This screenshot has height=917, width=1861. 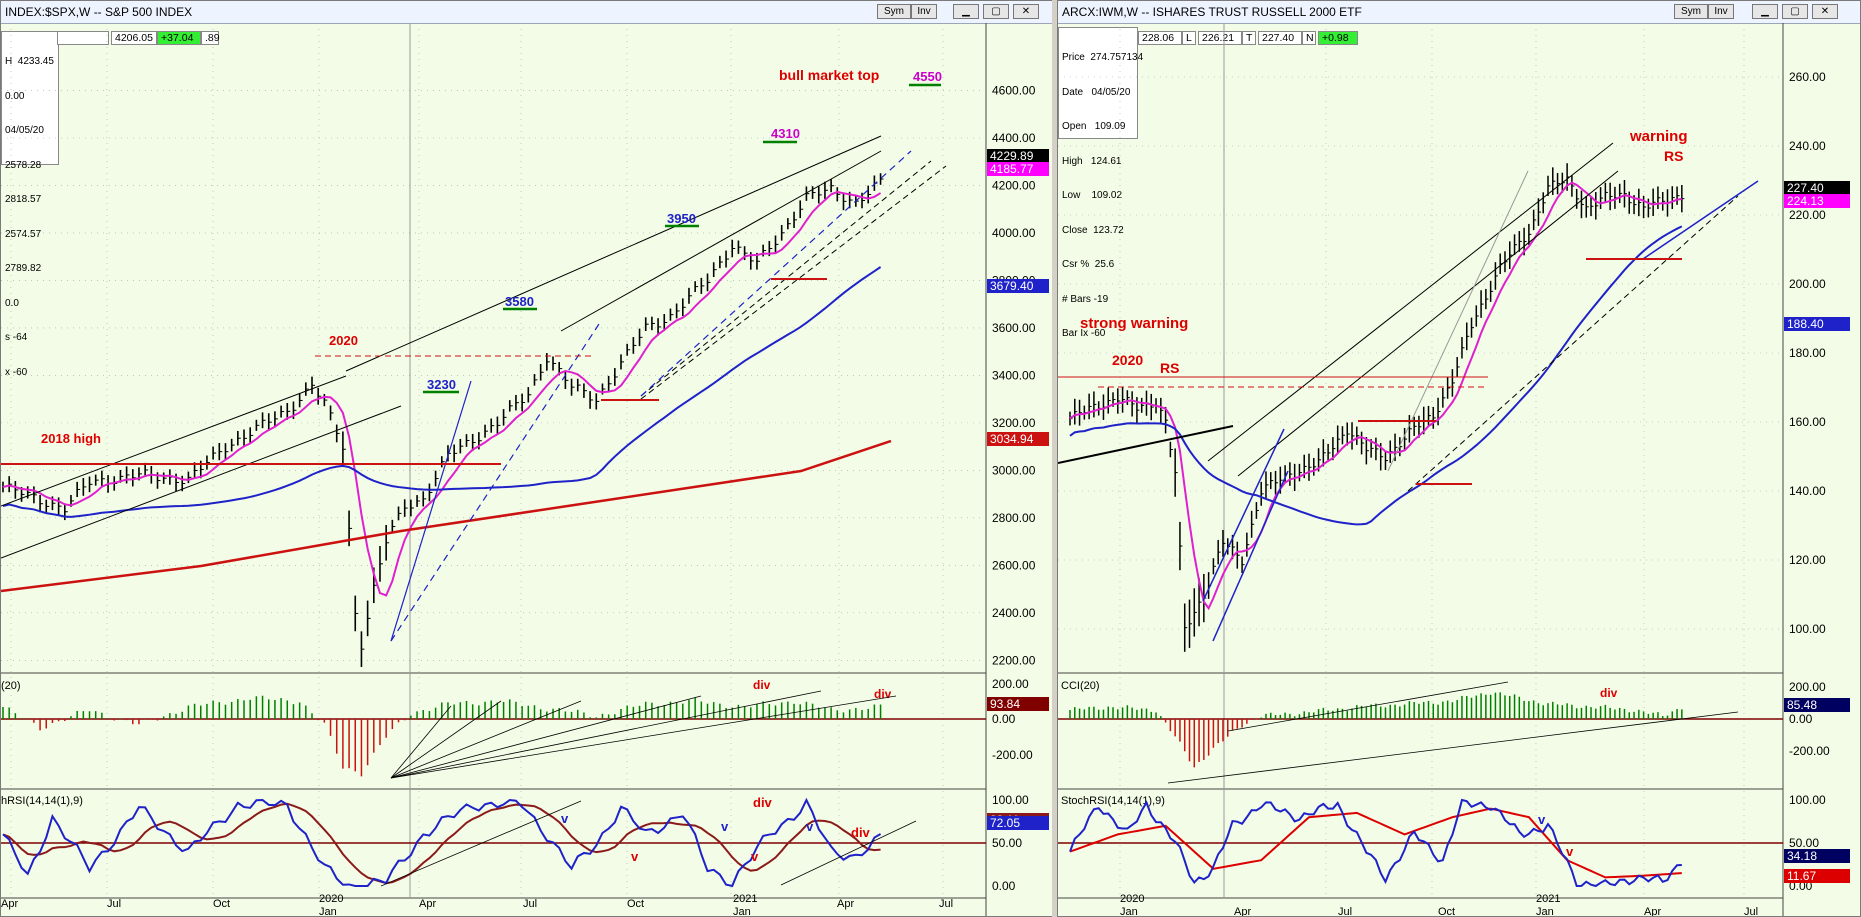 I want to click on iwm-xaxis-label: Jan, so click(x=1129, y=911).